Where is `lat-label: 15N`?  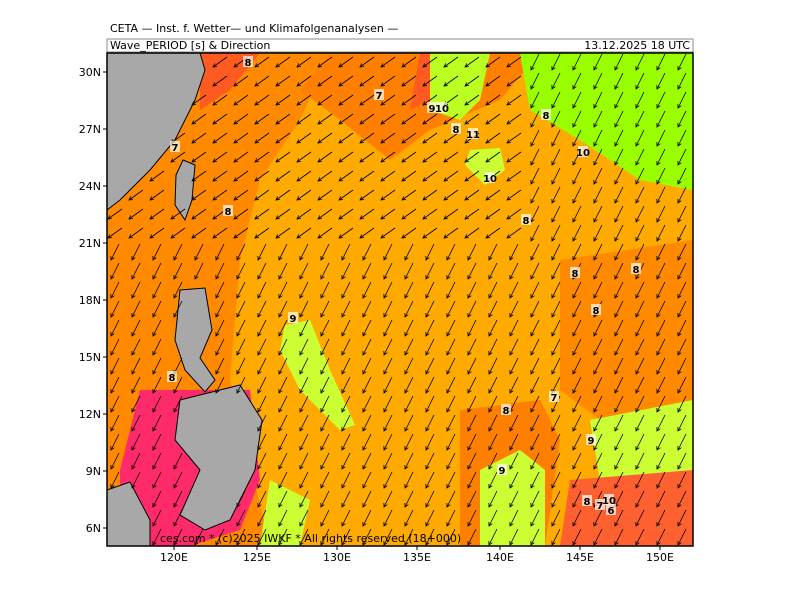 lat-label: 15N is located at coordinates (90, 357).